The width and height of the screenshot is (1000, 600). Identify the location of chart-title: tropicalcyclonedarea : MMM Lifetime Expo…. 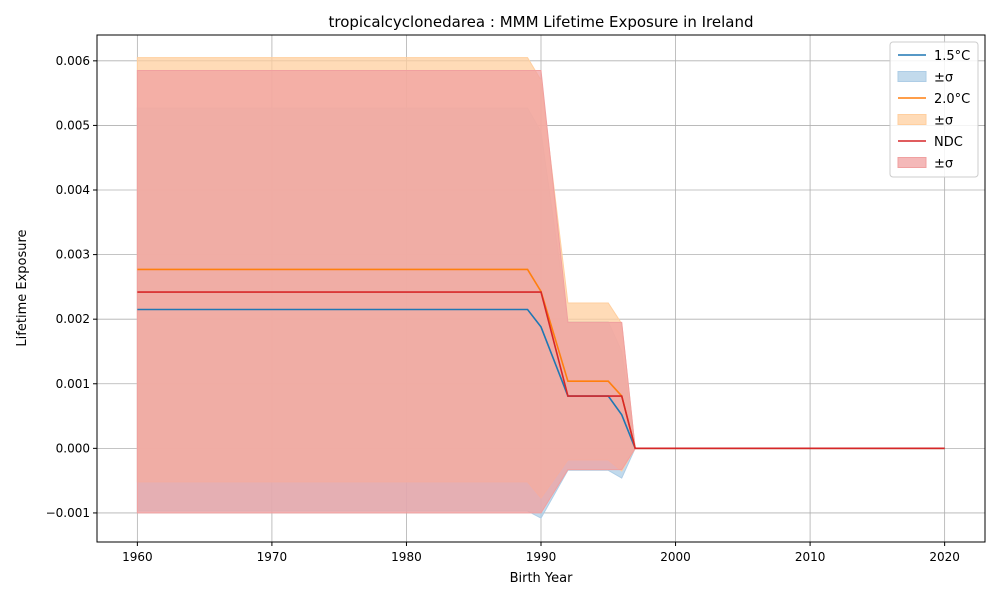
(540, 22).